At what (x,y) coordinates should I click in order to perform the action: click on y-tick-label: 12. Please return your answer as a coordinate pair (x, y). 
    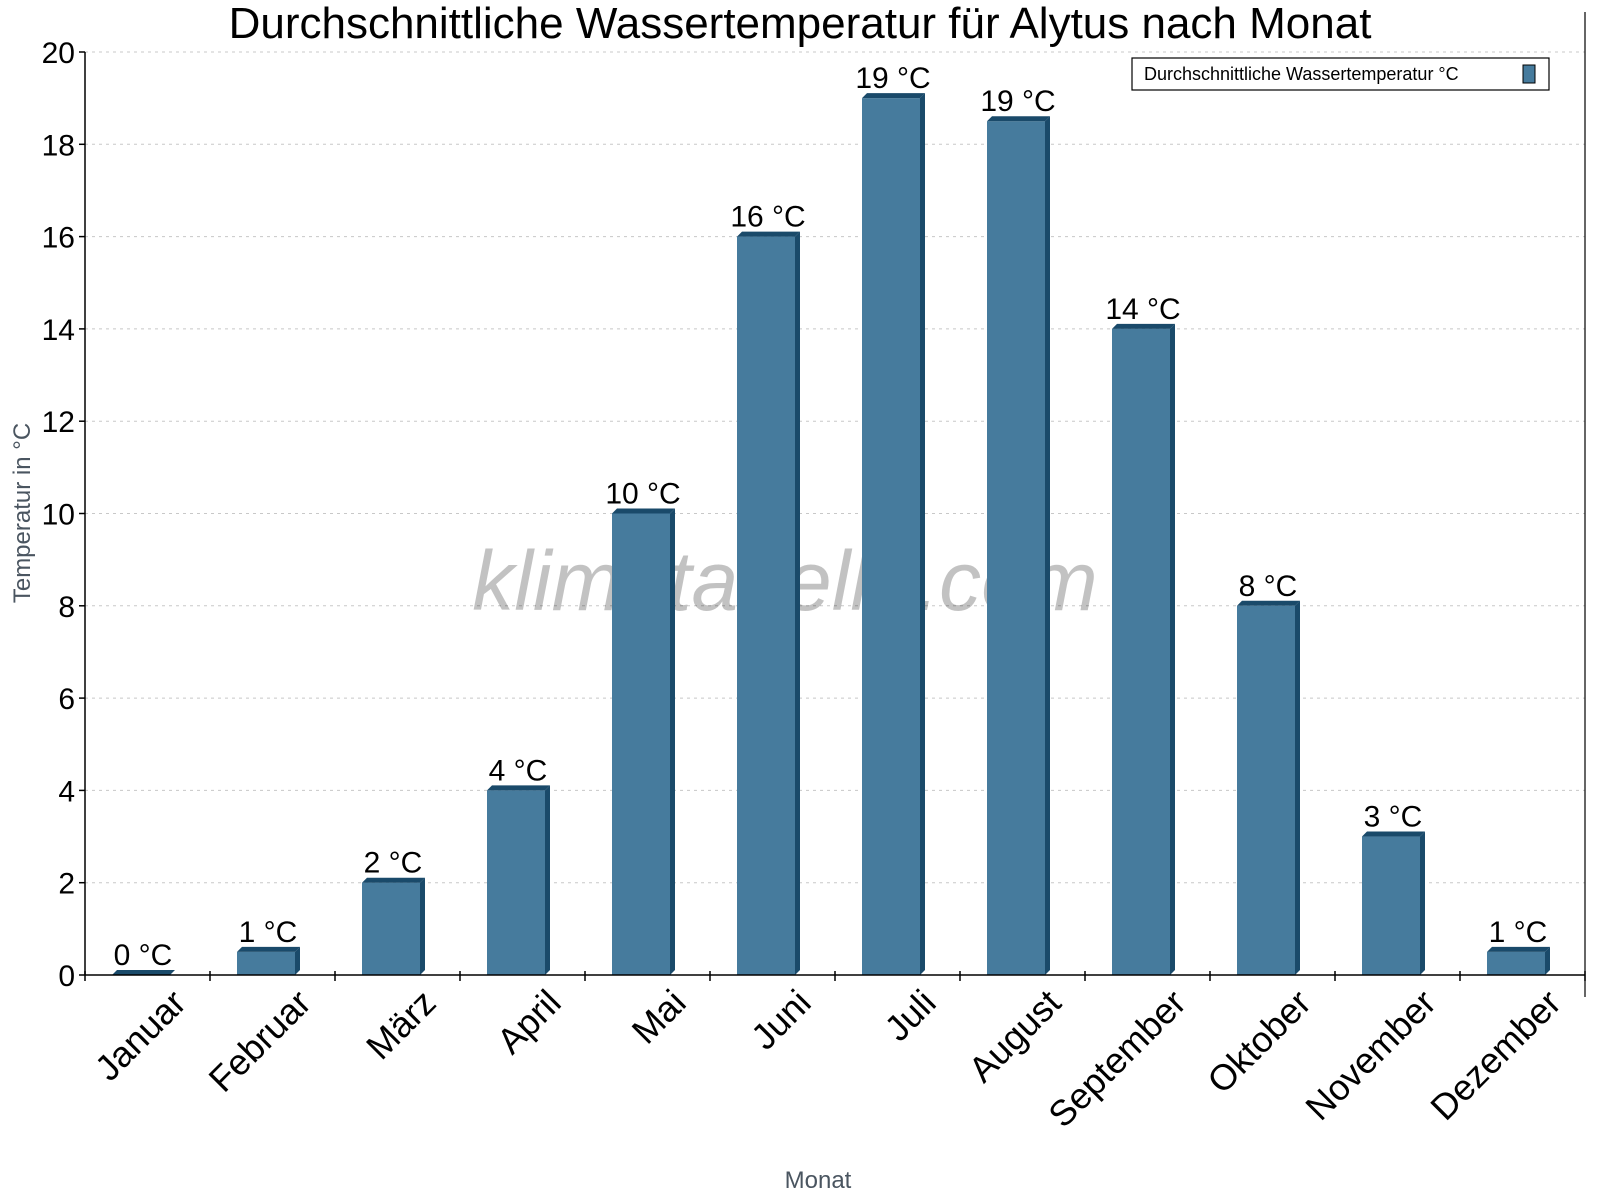
    Looking at the image, I should click on (58, 422).